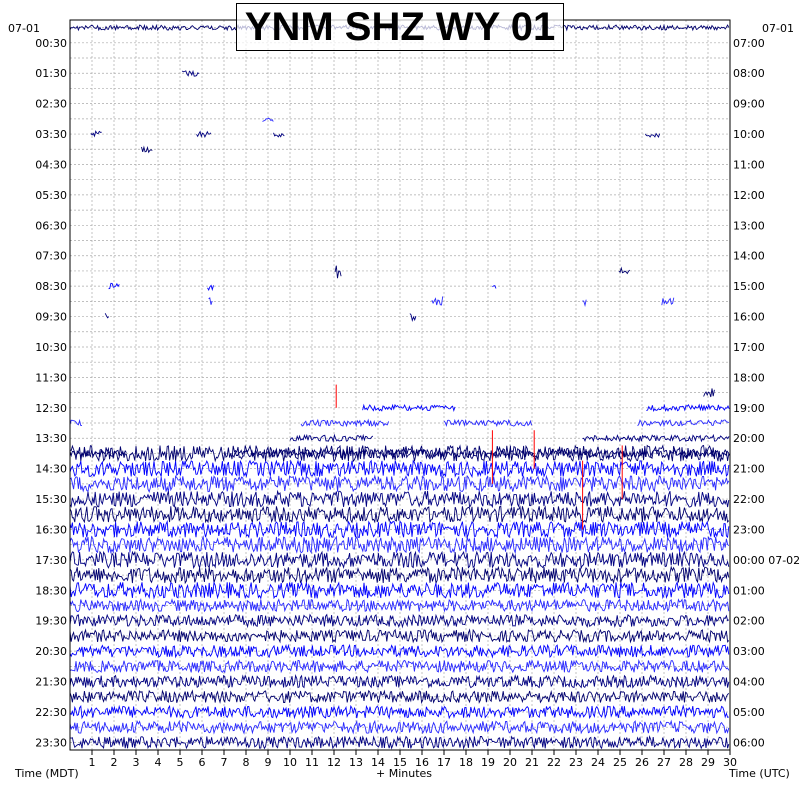  What do you see at coordinates (749, 225) in the screenshot?
I see `right-time-label: 13:00` at bounding box center [749, 225].